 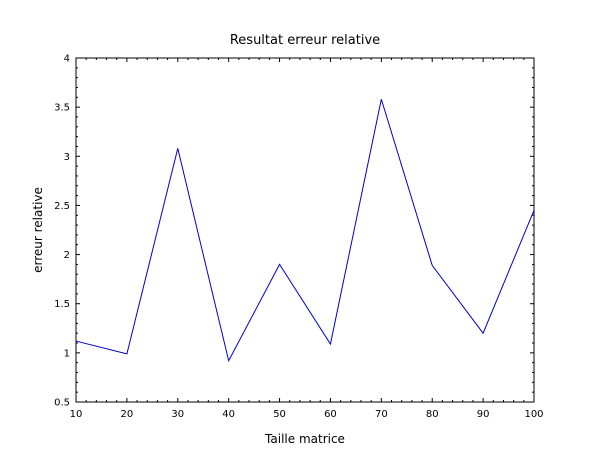 I want to click on x-tick-label: 50, so click(x=279, y=414).